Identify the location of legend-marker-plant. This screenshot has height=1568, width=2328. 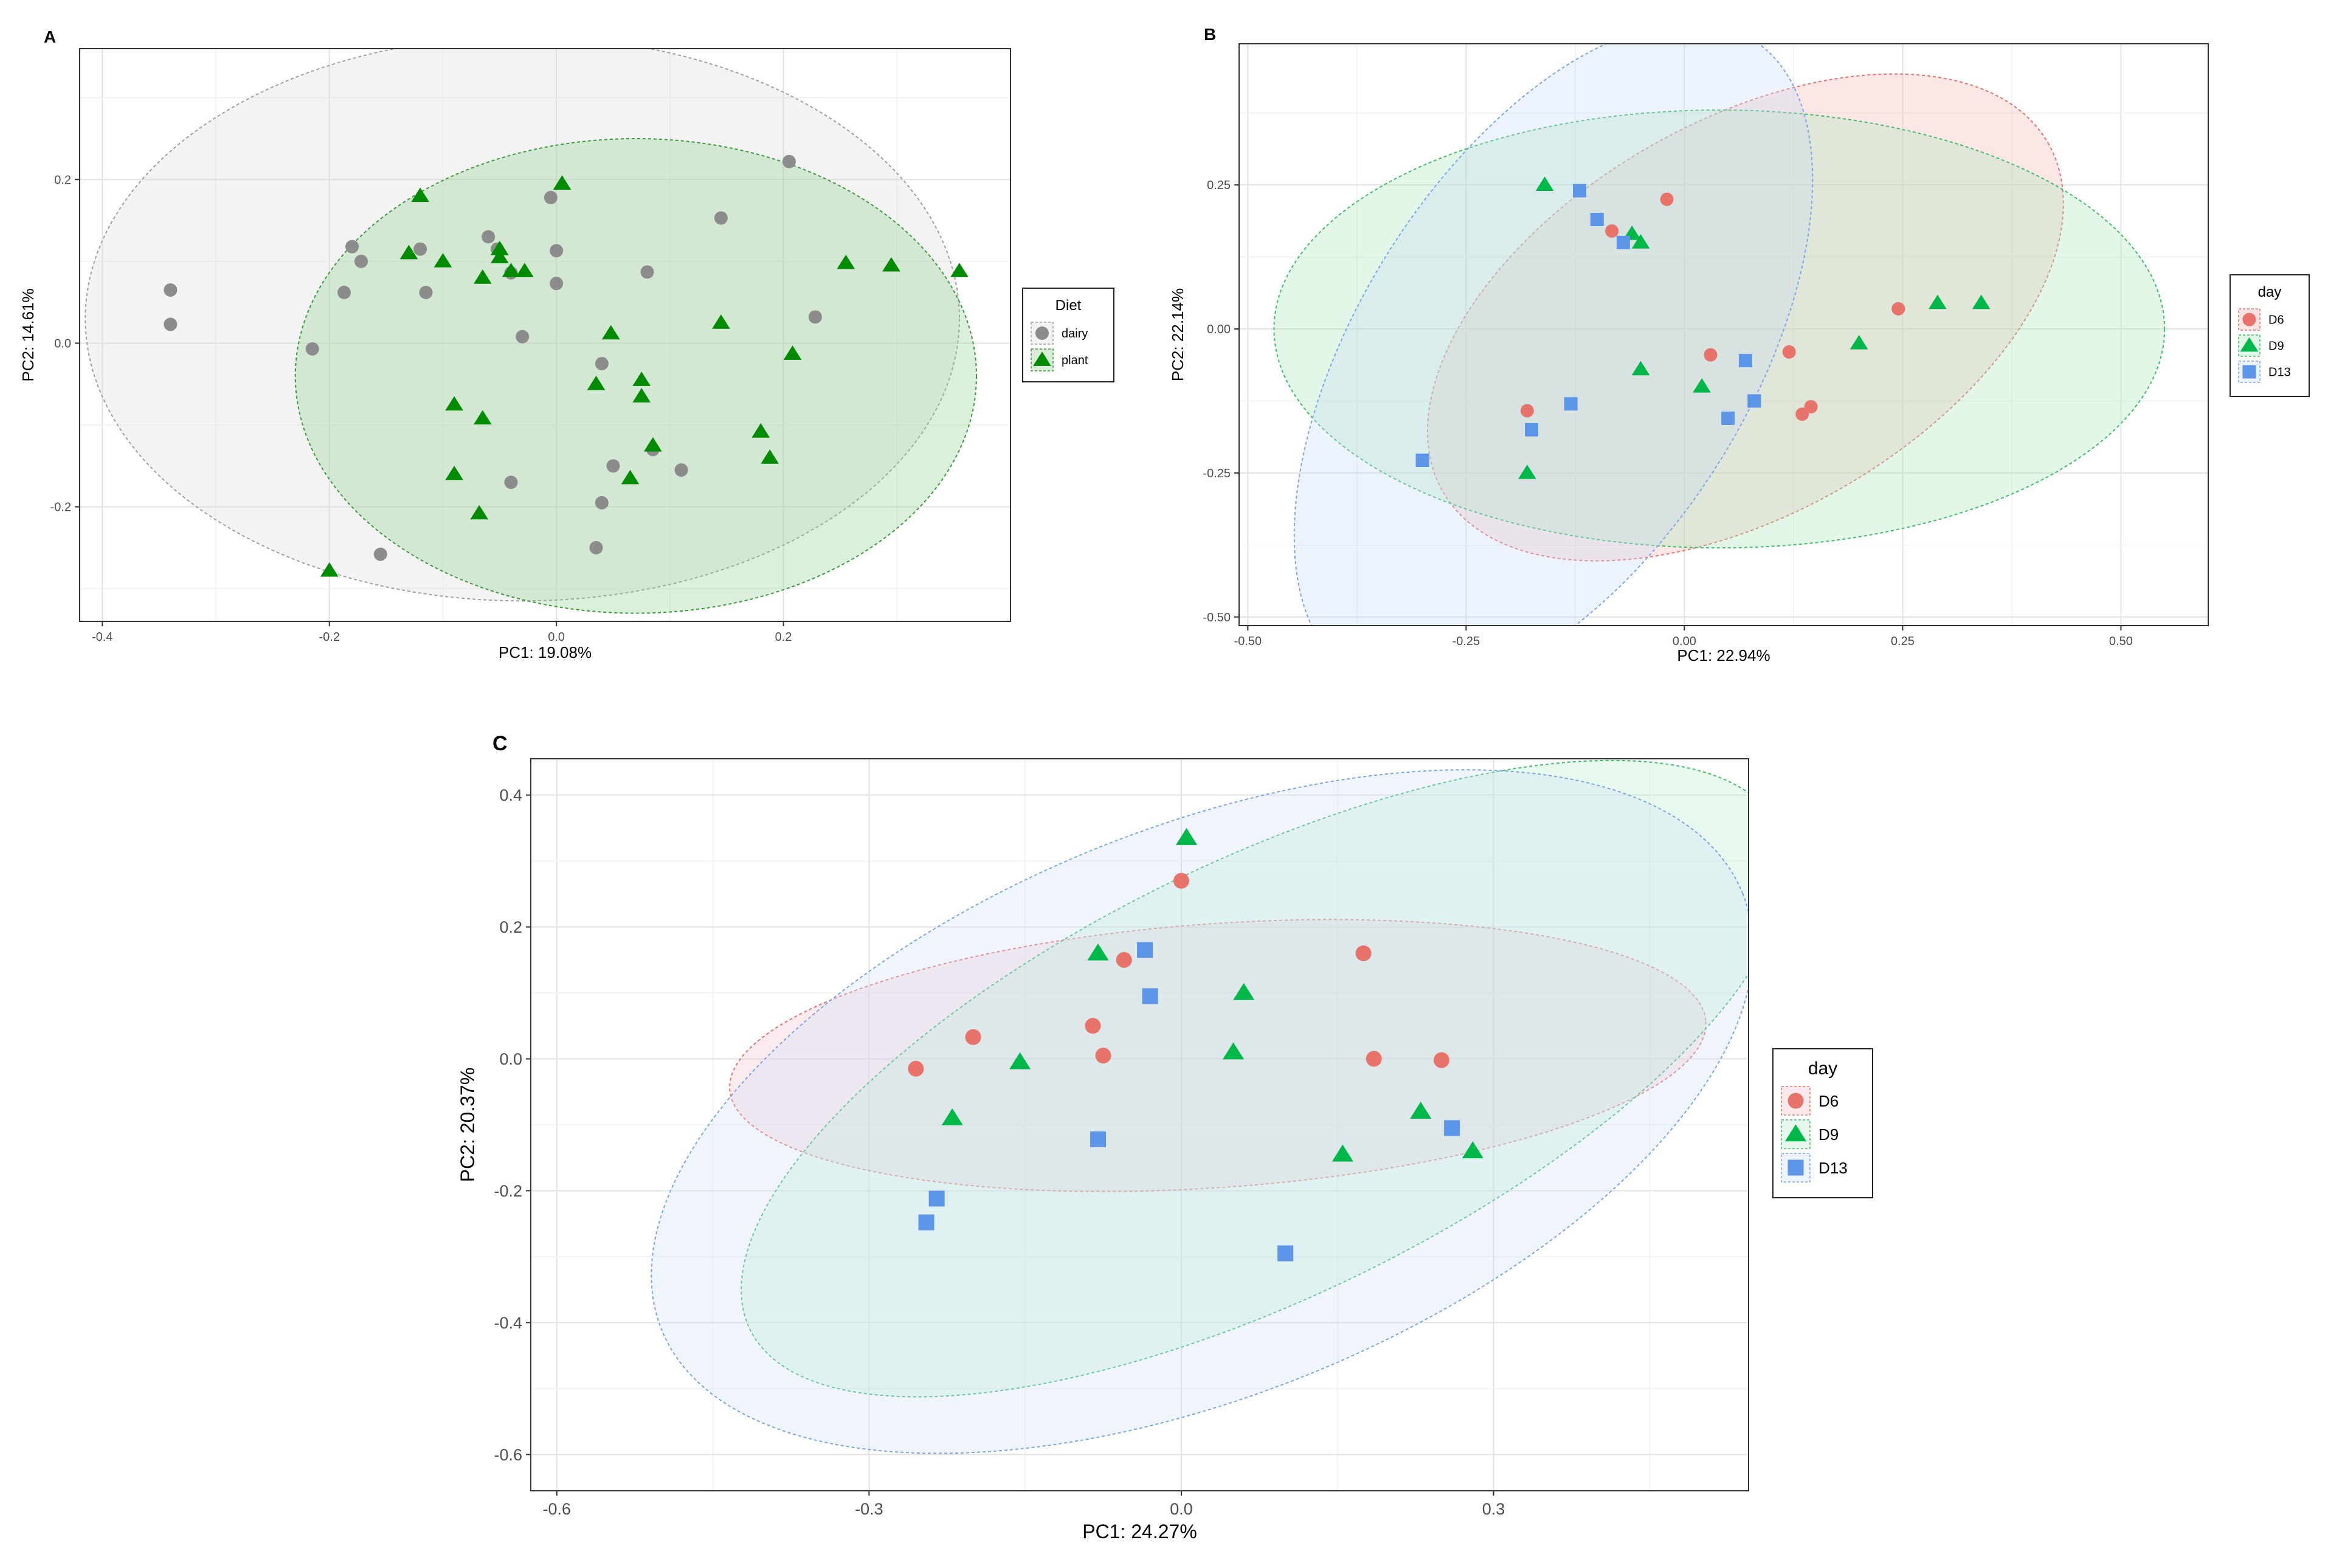
(1042, 358).